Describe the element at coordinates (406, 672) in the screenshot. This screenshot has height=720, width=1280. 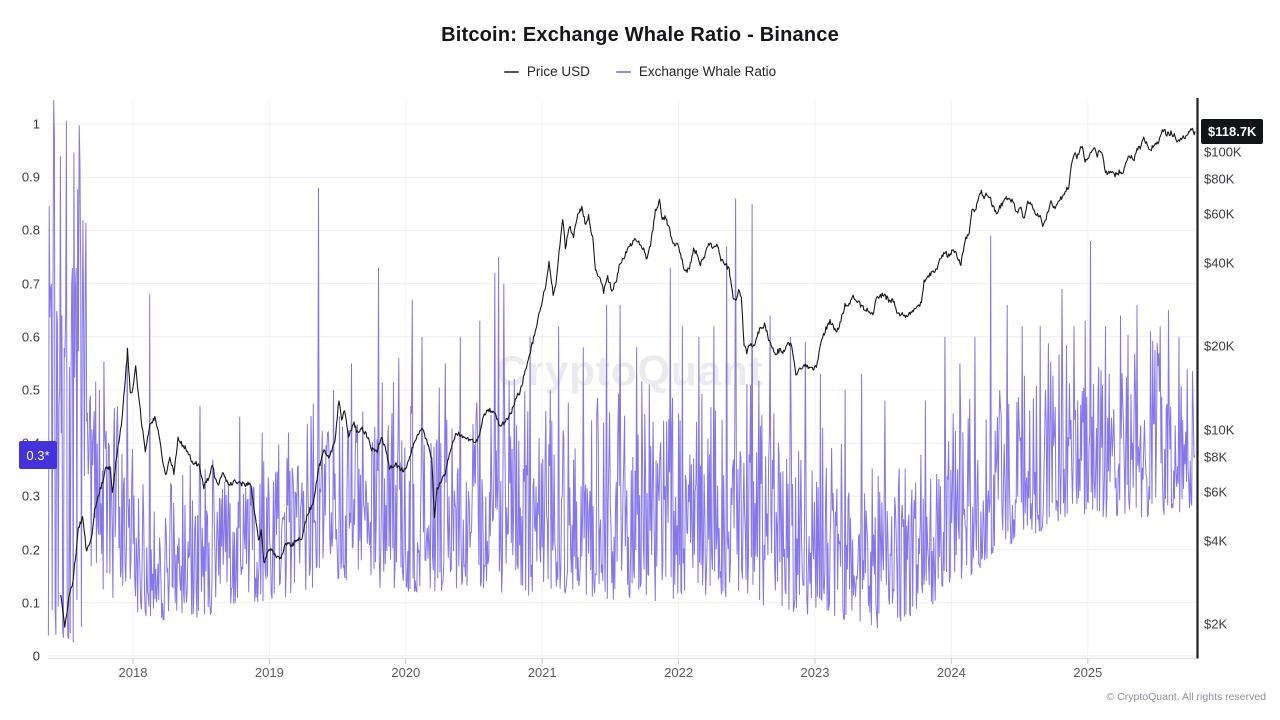
I see `x-axis-tick-label: 2020` at that location.